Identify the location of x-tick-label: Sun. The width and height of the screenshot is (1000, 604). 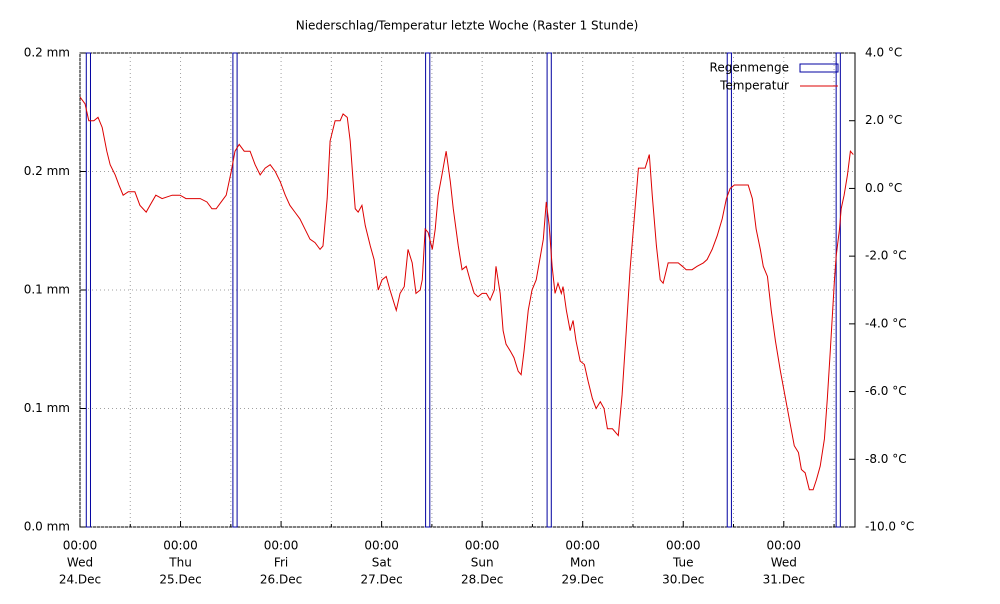
(482, 563).